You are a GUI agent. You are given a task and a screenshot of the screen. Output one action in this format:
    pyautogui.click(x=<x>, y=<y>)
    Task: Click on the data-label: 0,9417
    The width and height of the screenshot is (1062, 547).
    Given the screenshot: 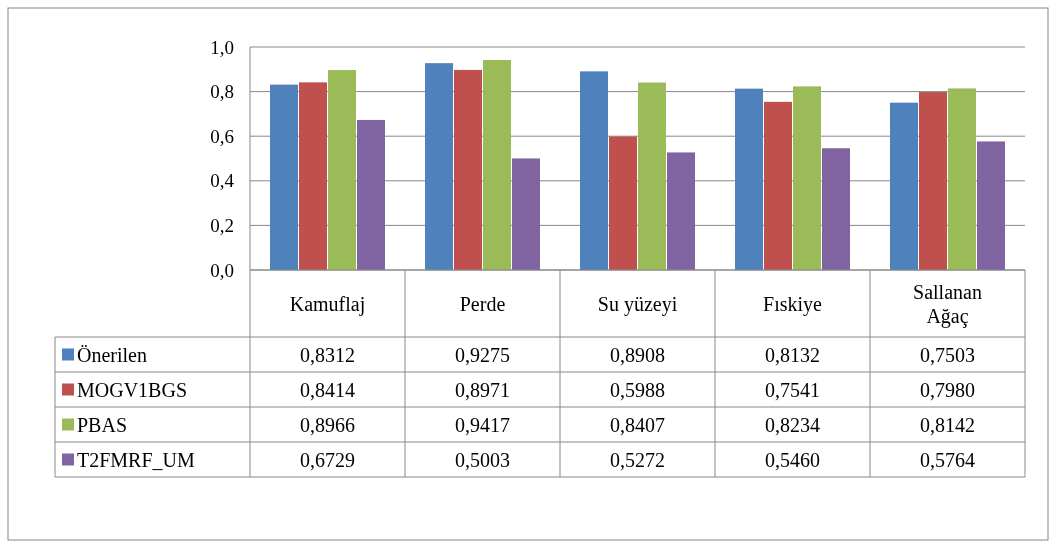 What is the action you would take?
    pyautogui.click(x=482, y=424)
    